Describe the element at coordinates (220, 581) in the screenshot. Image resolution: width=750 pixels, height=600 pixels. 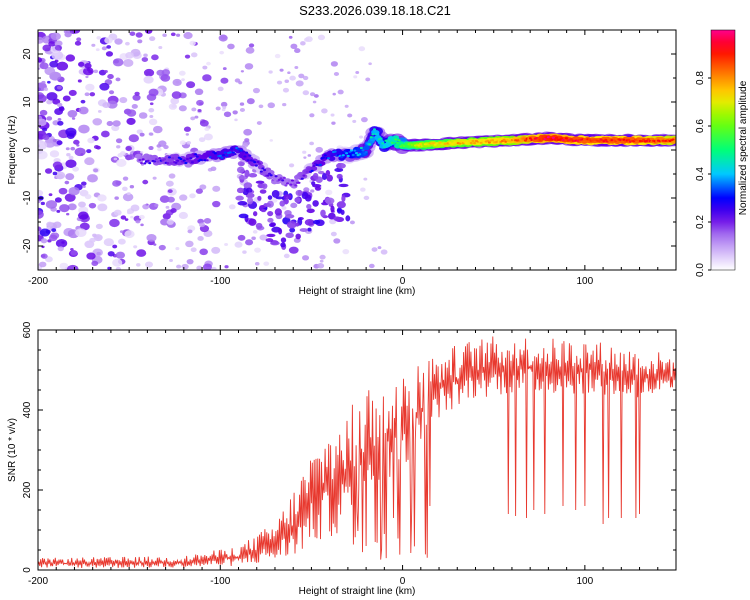
I see `x-tick-label: -100` at that location.